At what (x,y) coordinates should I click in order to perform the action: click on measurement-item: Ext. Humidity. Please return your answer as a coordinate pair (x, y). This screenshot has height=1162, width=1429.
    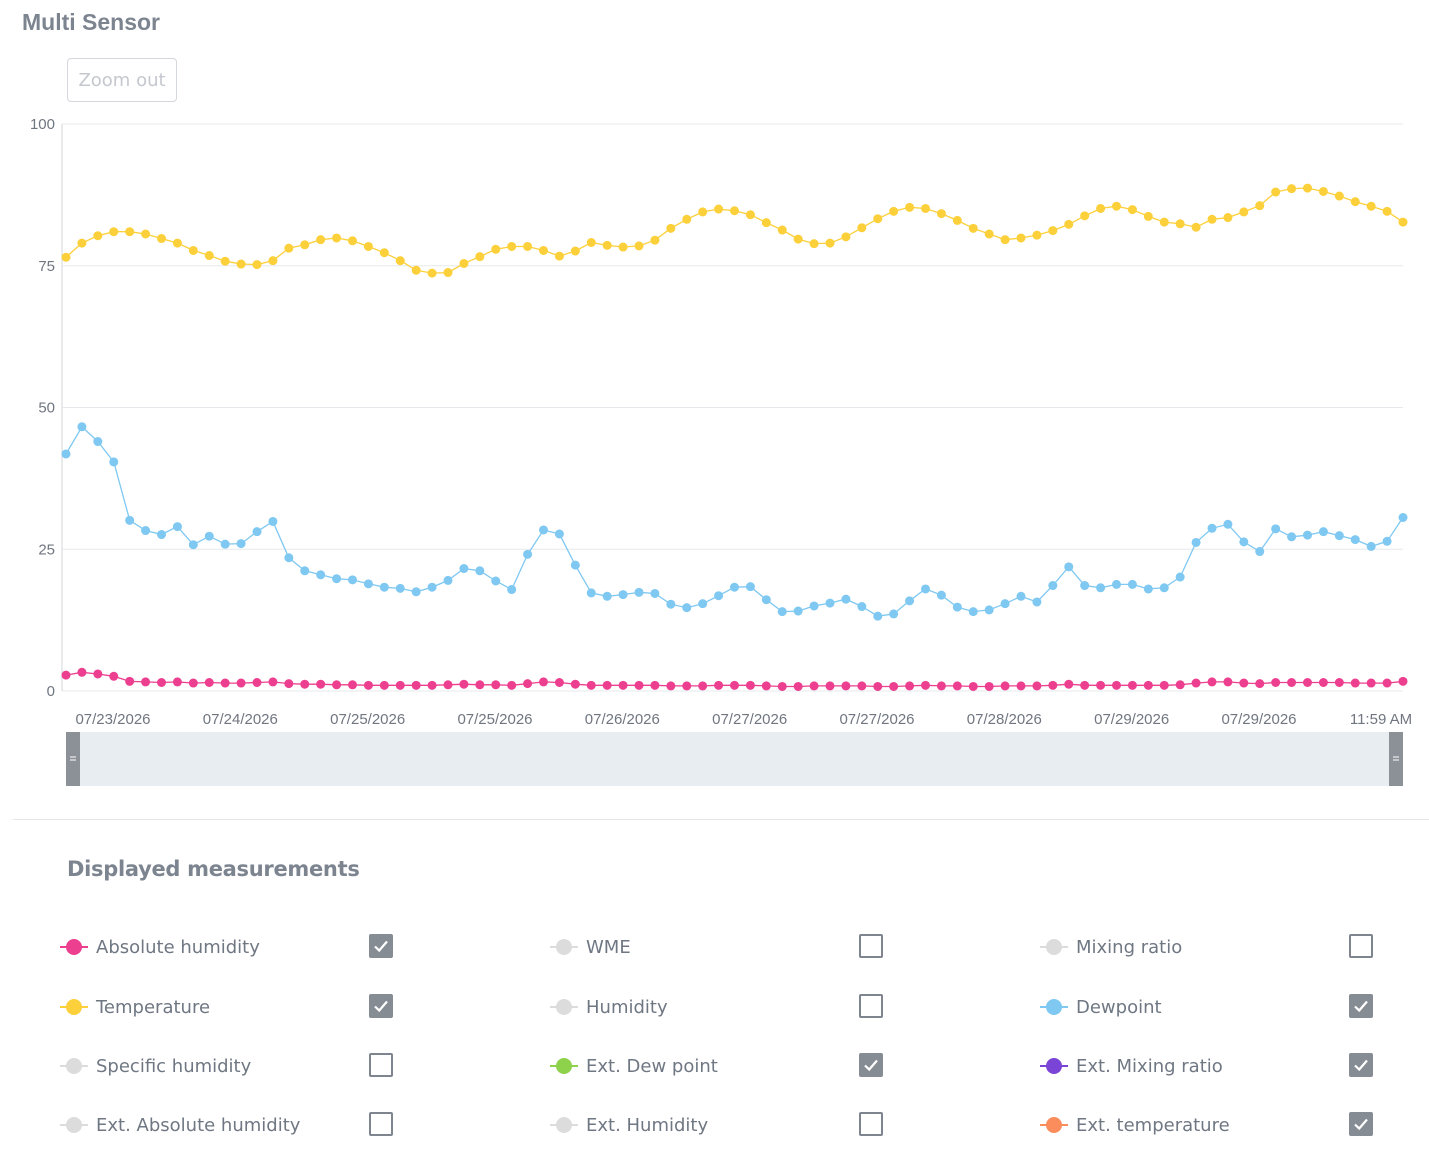
    Looking at the image, I should click on (629, 1125).